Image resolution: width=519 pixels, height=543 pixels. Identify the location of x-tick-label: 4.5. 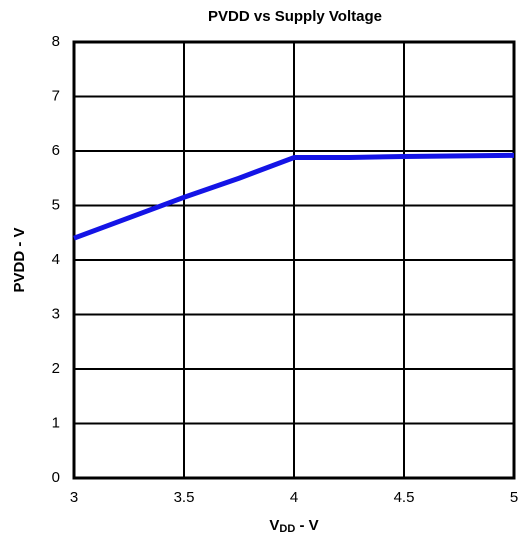
(404, 497).